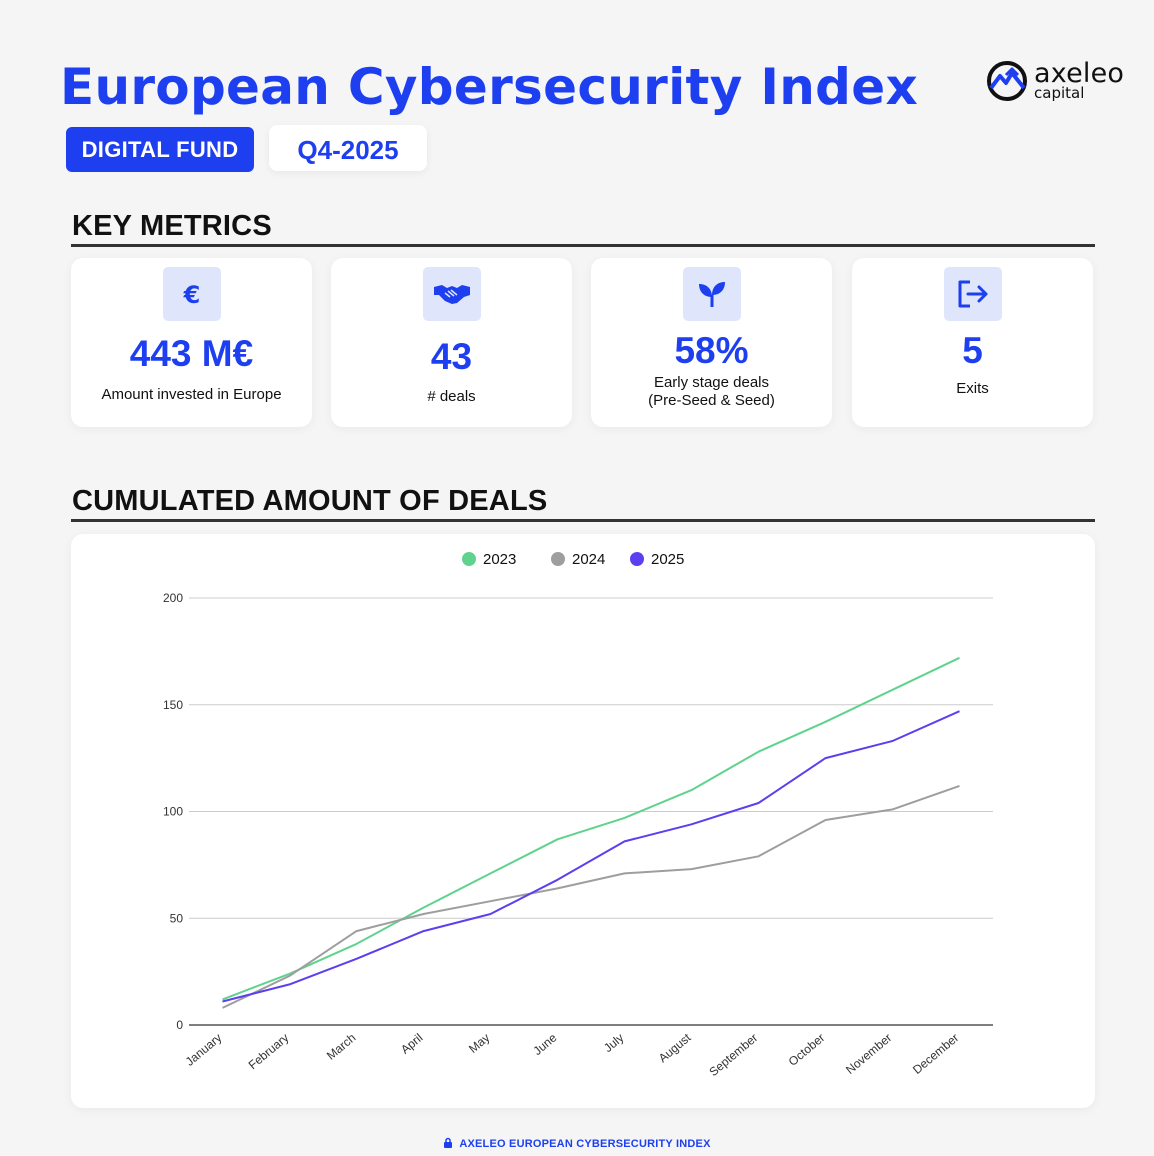 This screenshot has height=1156, width=1154. What do you see at coordinates (711, 391) in the screenshot?
I see `metric-label: Early stage deals (Pre-Seed & Seed)` at bounding box center [711, 391].